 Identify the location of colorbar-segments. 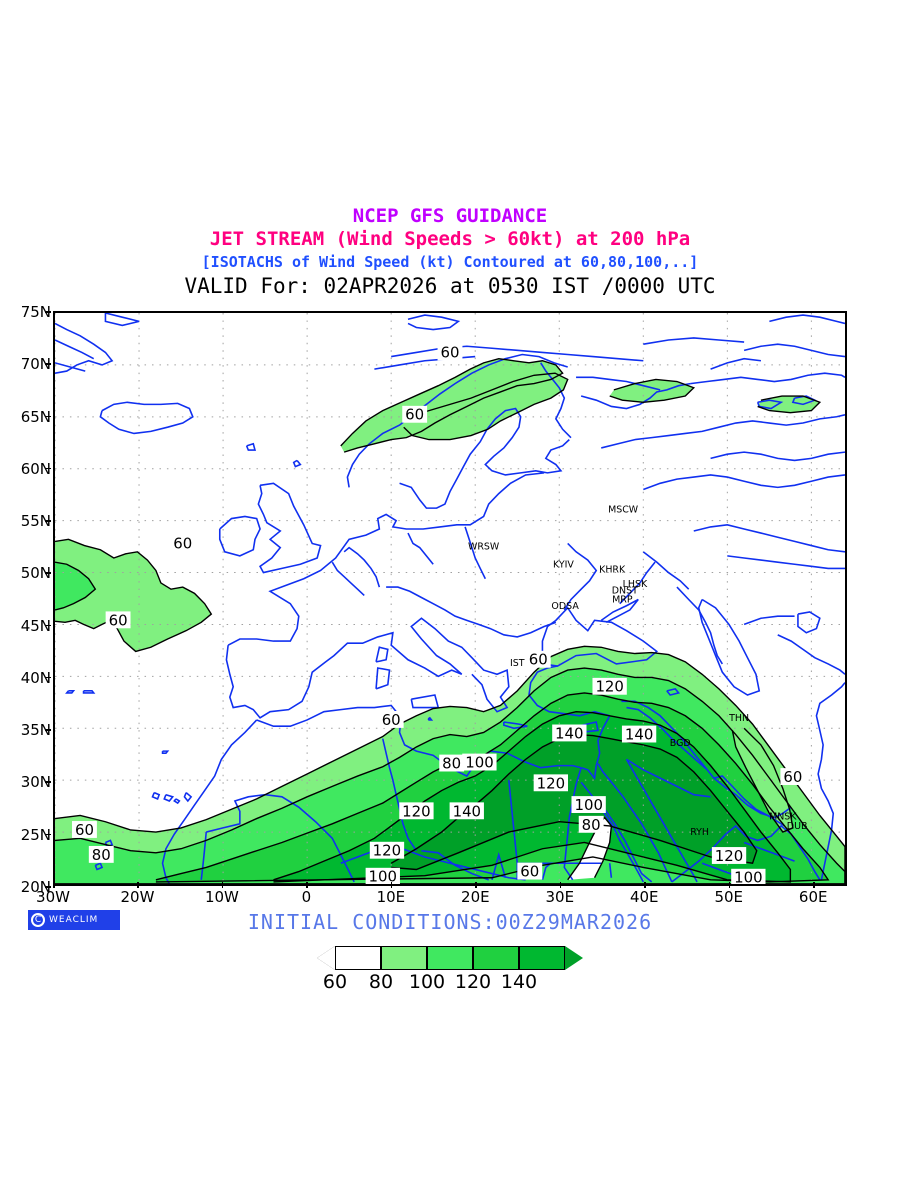
(450, 958).